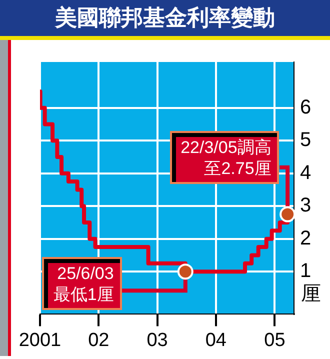 The image size is (330, 359). Describe the element at coordinates (311, 294) in the screenshot. I see `y-axis-title: 厘` at that location.